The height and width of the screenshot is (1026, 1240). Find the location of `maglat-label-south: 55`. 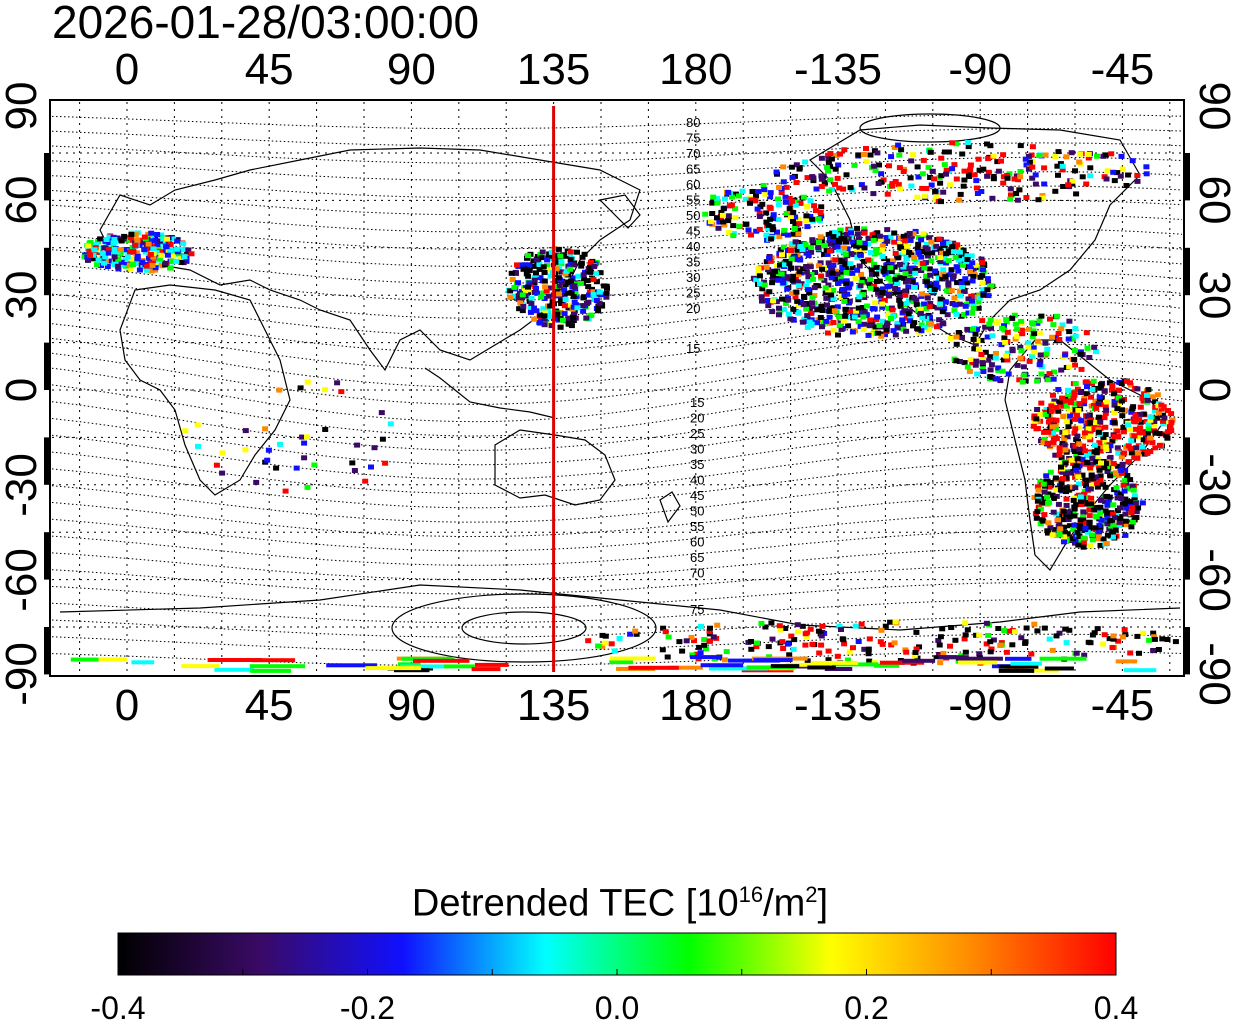

maglat-label-south: 55 is located at coordinates (697, 526).